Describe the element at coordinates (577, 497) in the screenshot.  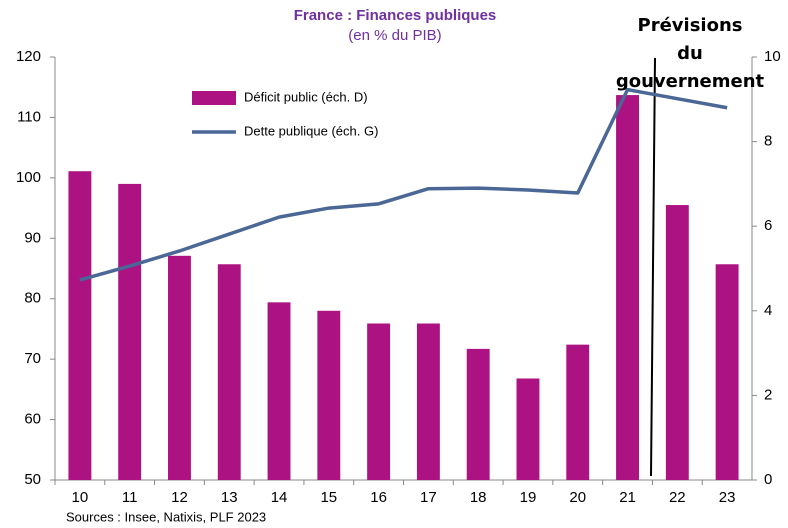
I see `x-tick-label: 20` at that location.